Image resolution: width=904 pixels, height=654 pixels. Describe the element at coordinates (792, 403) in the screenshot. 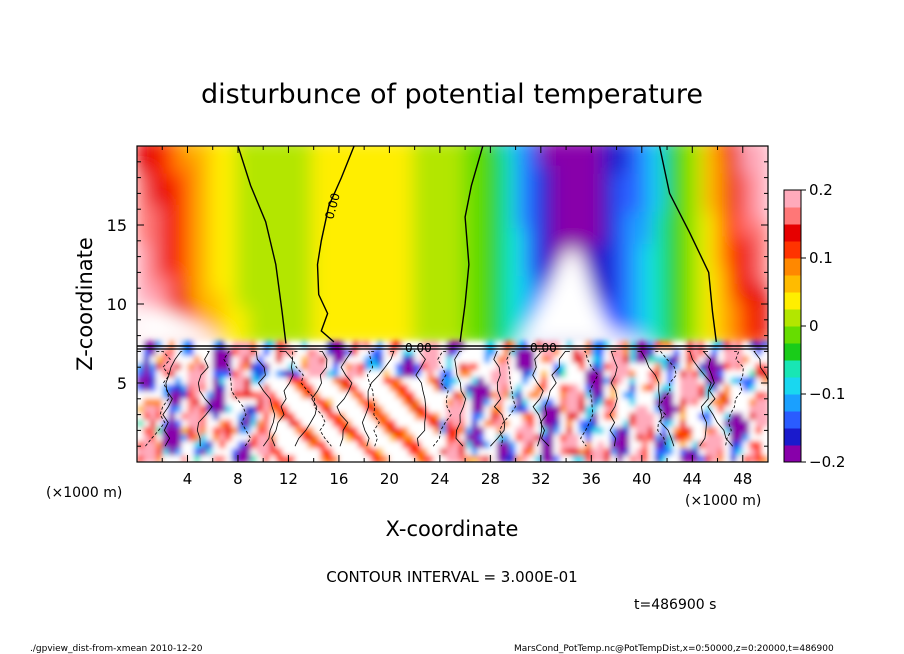

I see `colorbar-swatch` at that location.